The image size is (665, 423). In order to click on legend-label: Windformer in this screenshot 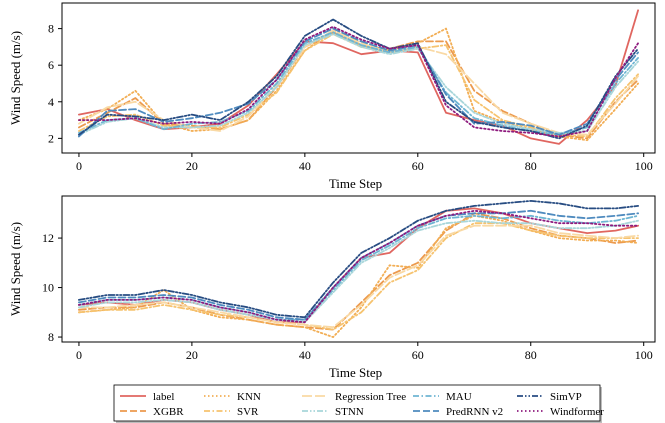, I will do `click(577, 412)`.